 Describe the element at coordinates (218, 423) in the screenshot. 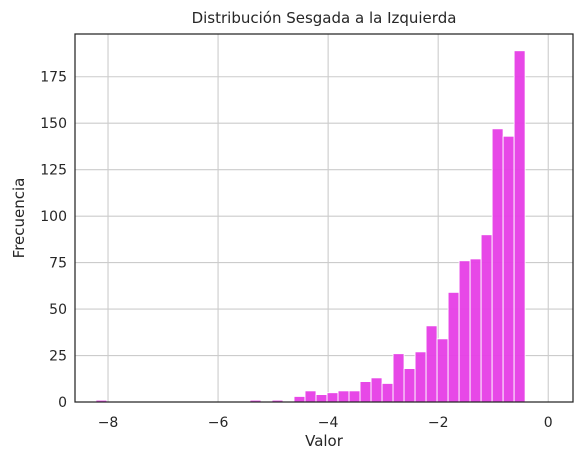

I see `x-tick-label: −6` at that location.